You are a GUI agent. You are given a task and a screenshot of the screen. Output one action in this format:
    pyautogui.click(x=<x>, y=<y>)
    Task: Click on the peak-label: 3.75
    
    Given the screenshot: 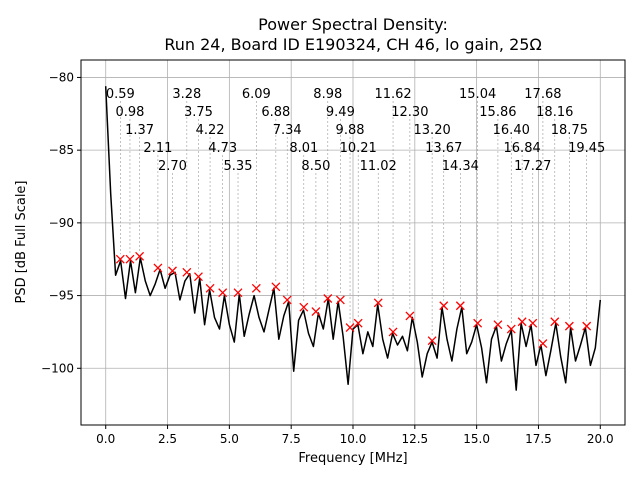 What is the action you would take?
    pyautogui.click(x=198, y=112)
    